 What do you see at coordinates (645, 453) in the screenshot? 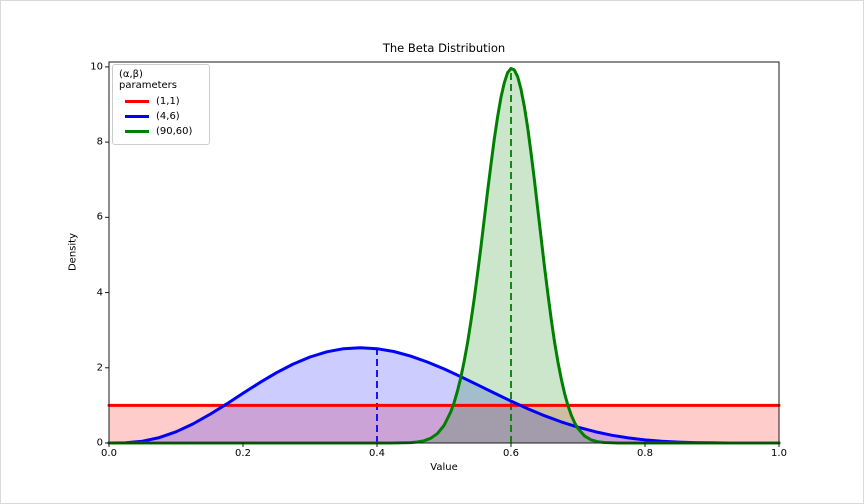
I see `x-tick-label: 0.8` at bounding box center [645, 453].